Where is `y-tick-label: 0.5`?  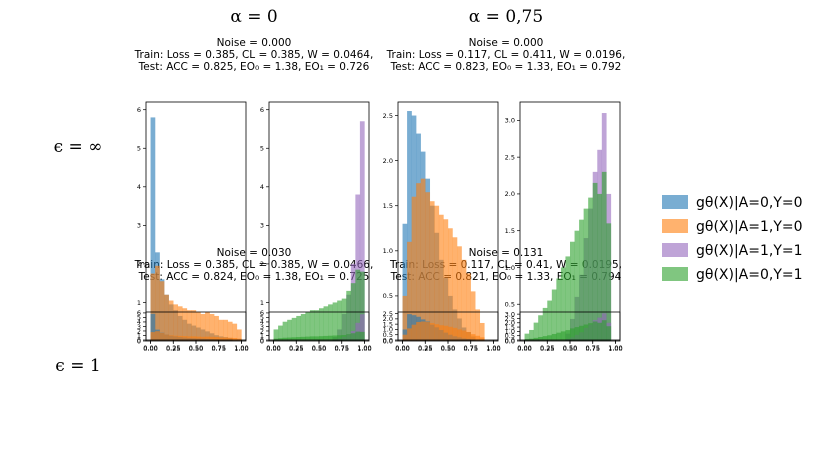
y-tick-label: 0.5 is located at coordinates (510, 336).